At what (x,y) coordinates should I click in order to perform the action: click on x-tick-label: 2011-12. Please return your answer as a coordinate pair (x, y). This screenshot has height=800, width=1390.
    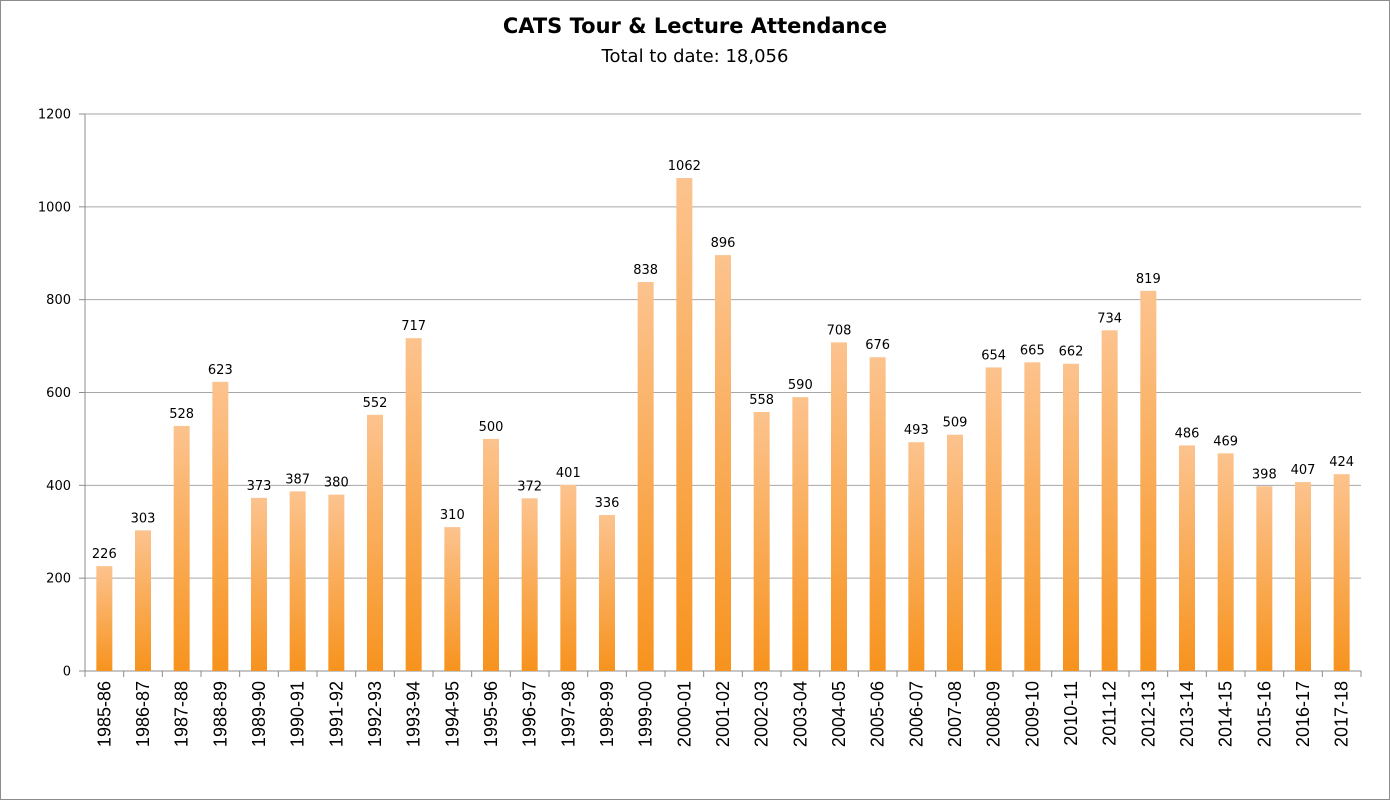
    Looking at the image, I should click on (1110, 713).